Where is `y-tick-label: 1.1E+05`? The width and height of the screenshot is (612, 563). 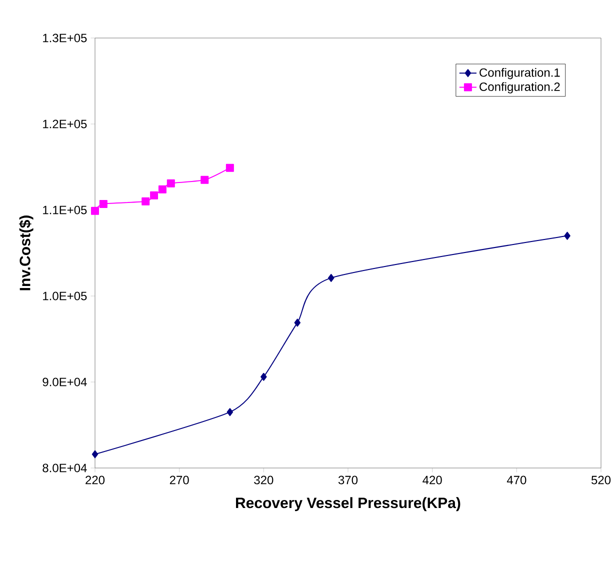 y-tick-label: 1.1E+05 is located at coordinates (65, 210).